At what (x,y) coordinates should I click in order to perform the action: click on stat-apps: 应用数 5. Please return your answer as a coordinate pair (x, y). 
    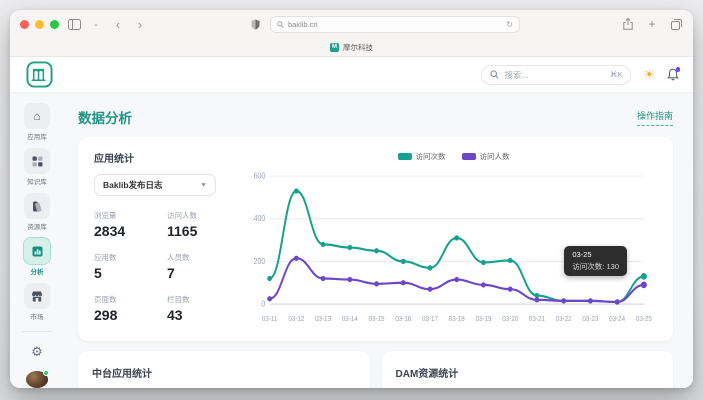
    Looking at the image, I should click on (105, 267).